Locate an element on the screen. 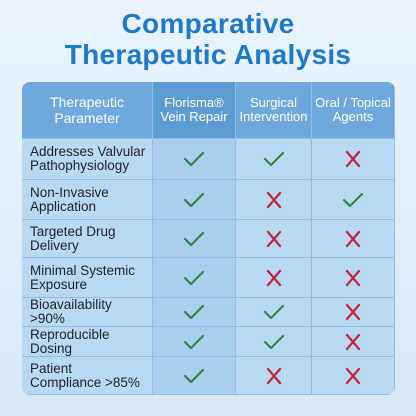  column-header: Florisma® Vein Repair is located at coordinates (194, 110).